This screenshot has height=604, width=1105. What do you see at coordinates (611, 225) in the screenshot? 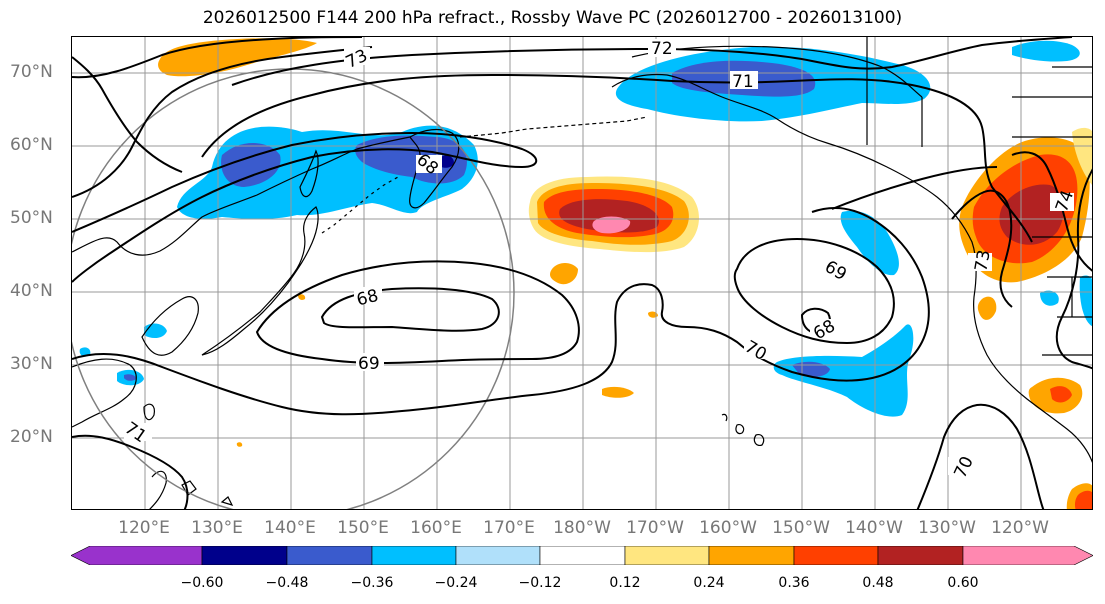
I see `pos-fill-centralpac-pink` at bounding box center [611, 225].